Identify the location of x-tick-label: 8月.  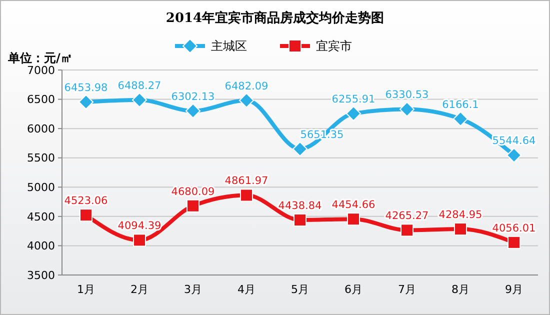
(461, 289).